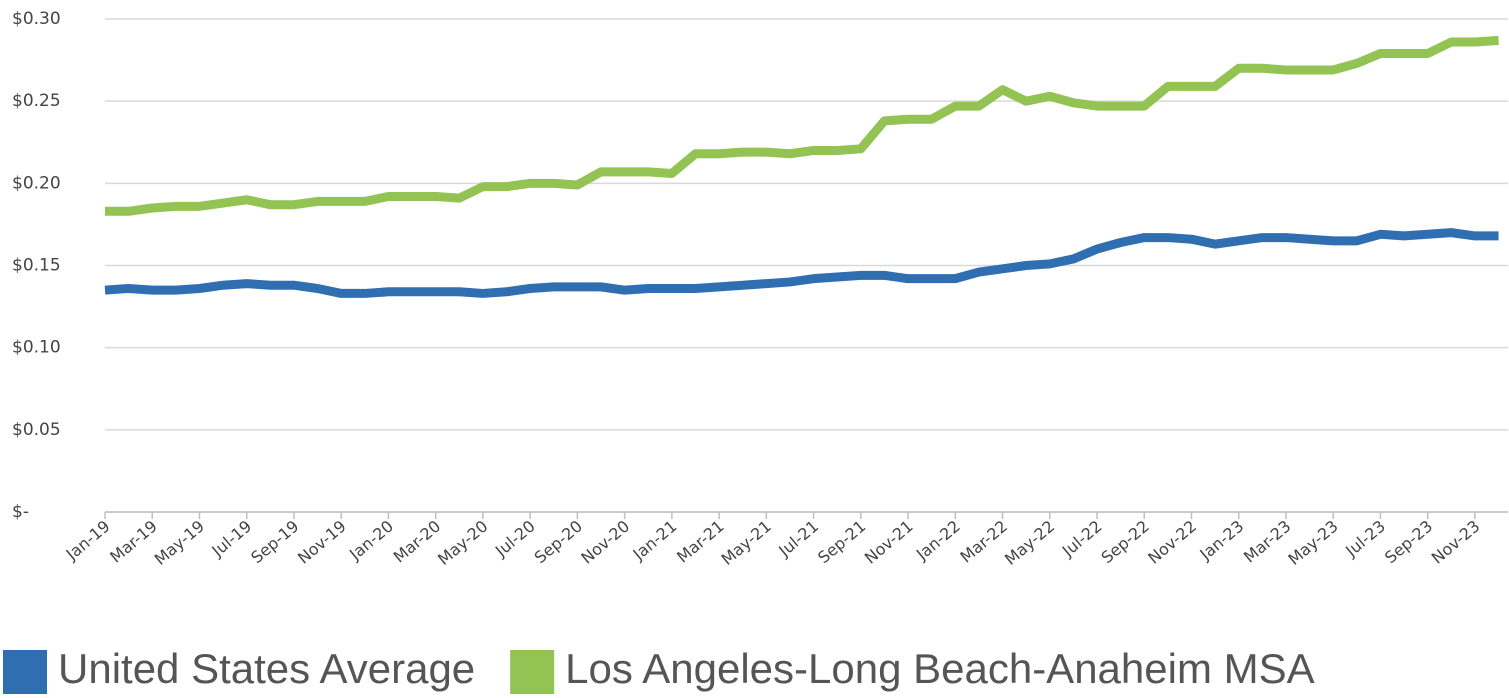 This screenshot has width=1509, height=698. I want to click on x-tick-label: Nov-23, so click(1456, 542).